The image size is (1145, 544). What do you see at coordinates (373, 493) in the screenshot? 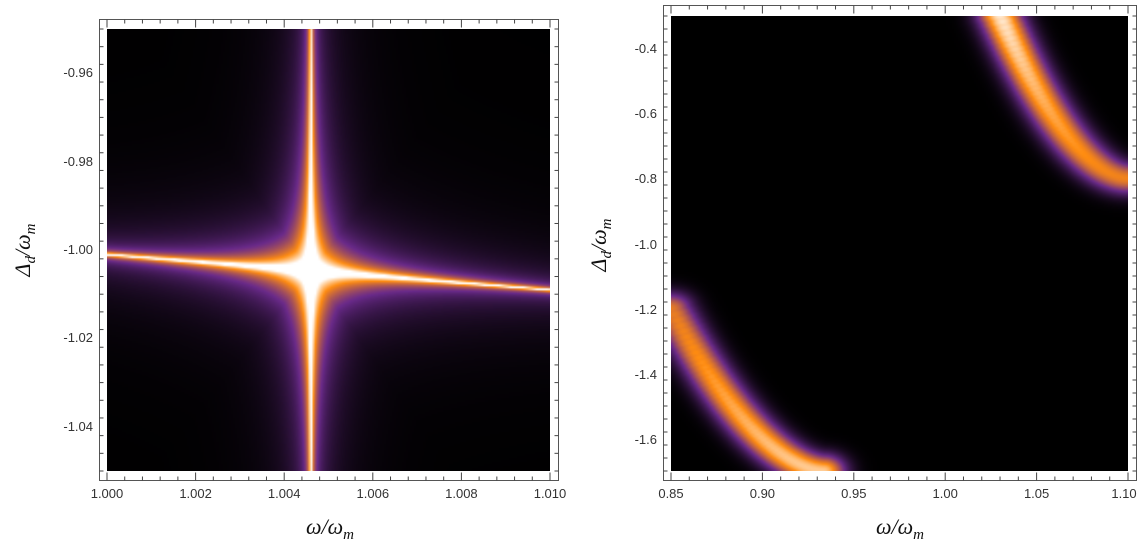
I see `left-x-tick-label: 1.006` at bounding box center [373, 493].